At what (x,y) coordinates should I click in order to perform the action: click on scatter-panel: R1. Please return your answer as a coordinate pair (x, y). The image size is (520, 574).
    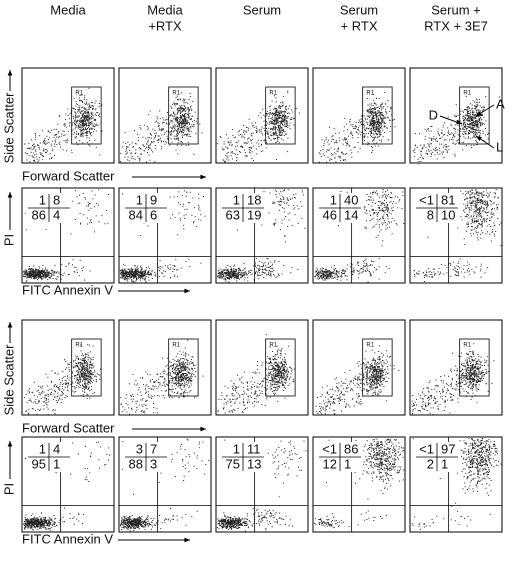
    Looking at the image, I should click on (165, 115).